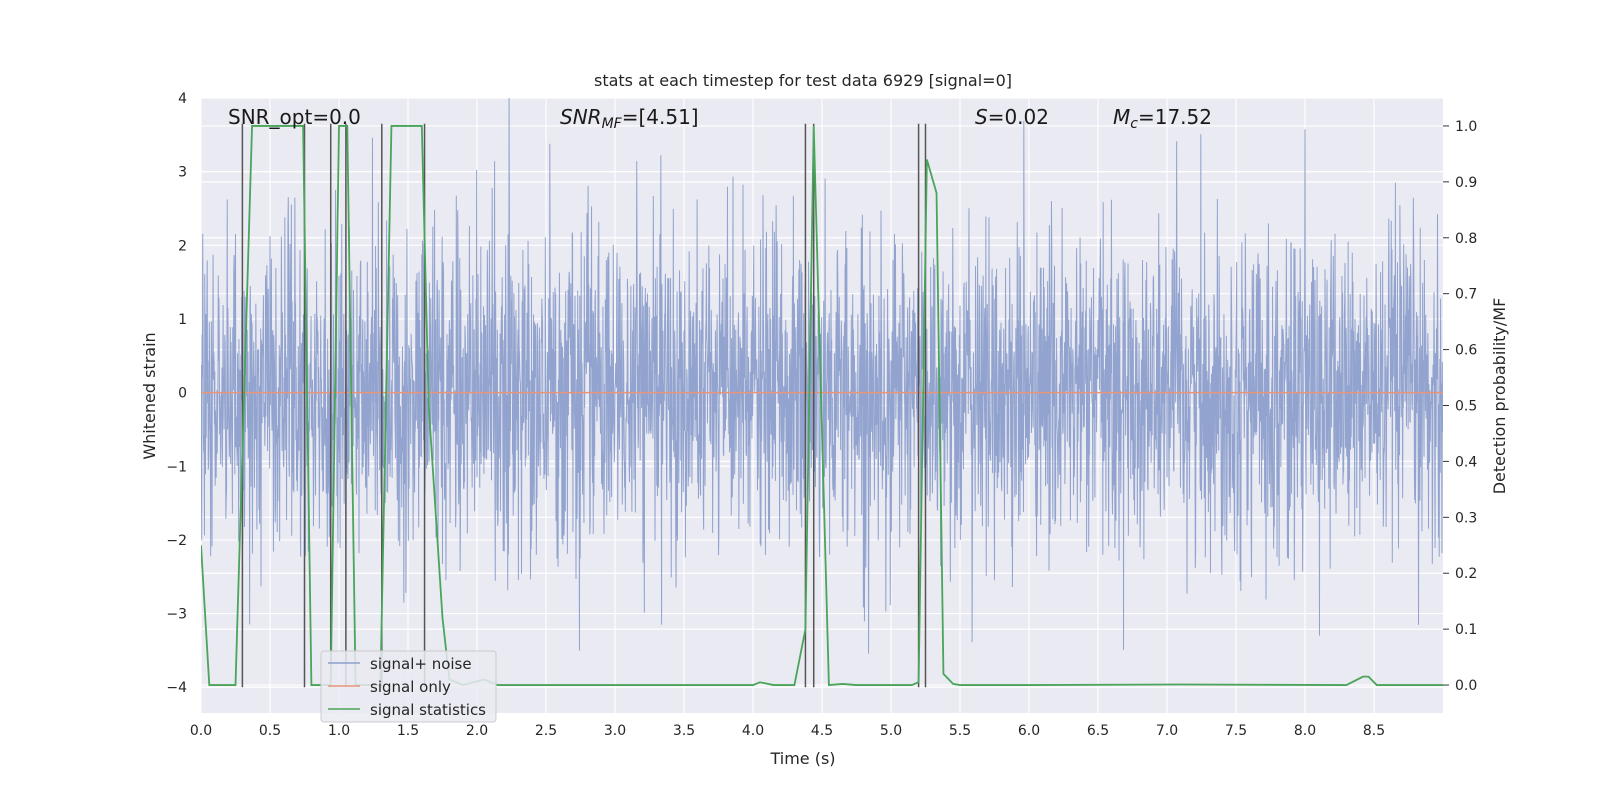 This screenshot has width=1600, height=800. I want to click on y-tick-label: 3, so click(182, 173).